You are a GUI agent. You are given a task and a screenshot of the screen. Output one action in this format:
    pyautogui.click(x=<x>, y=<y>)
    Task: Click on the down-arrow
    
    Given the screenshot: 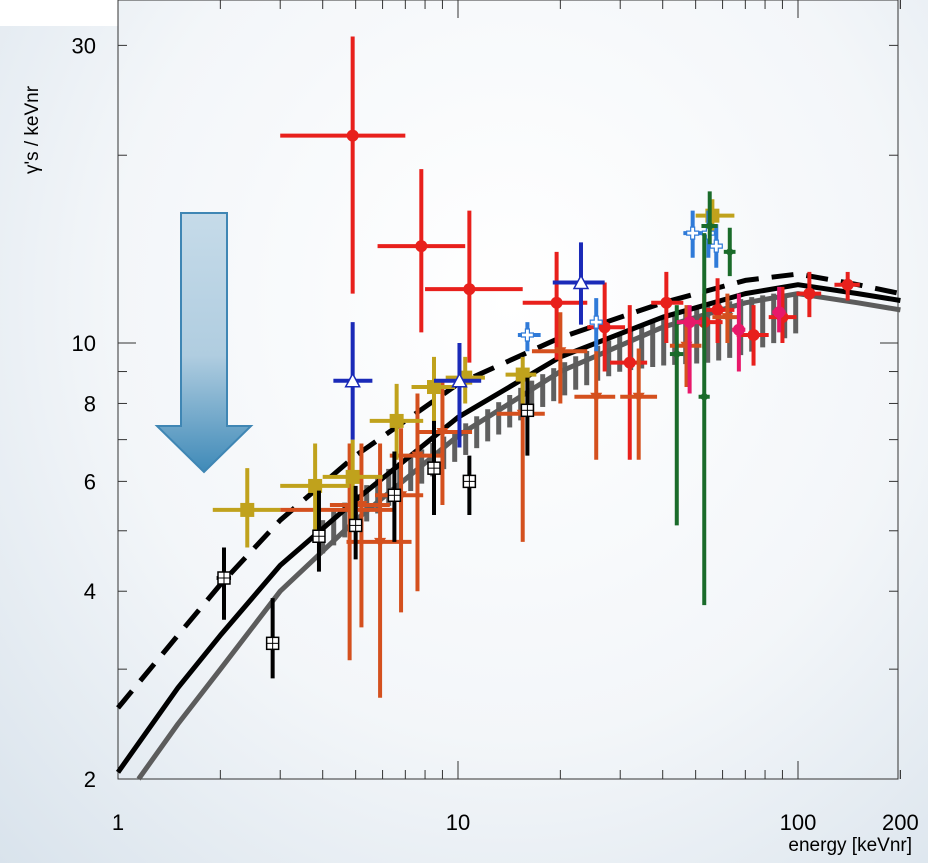 What is the action you would take?
    pyautogui.click(x=204, y=343)
    